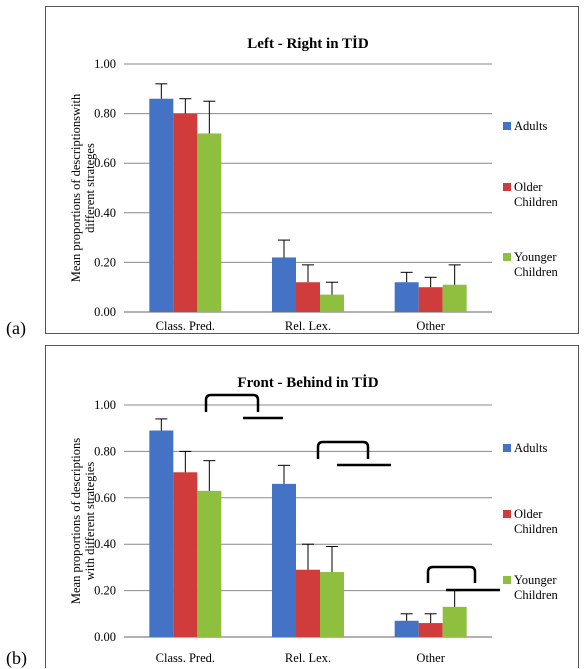 This screenshot has width=585, height=669. What do you see at coordinates (536, 521) in the screenshot?
I see `legend-label-b-1: Older Children` at bounding box center [536, 521].